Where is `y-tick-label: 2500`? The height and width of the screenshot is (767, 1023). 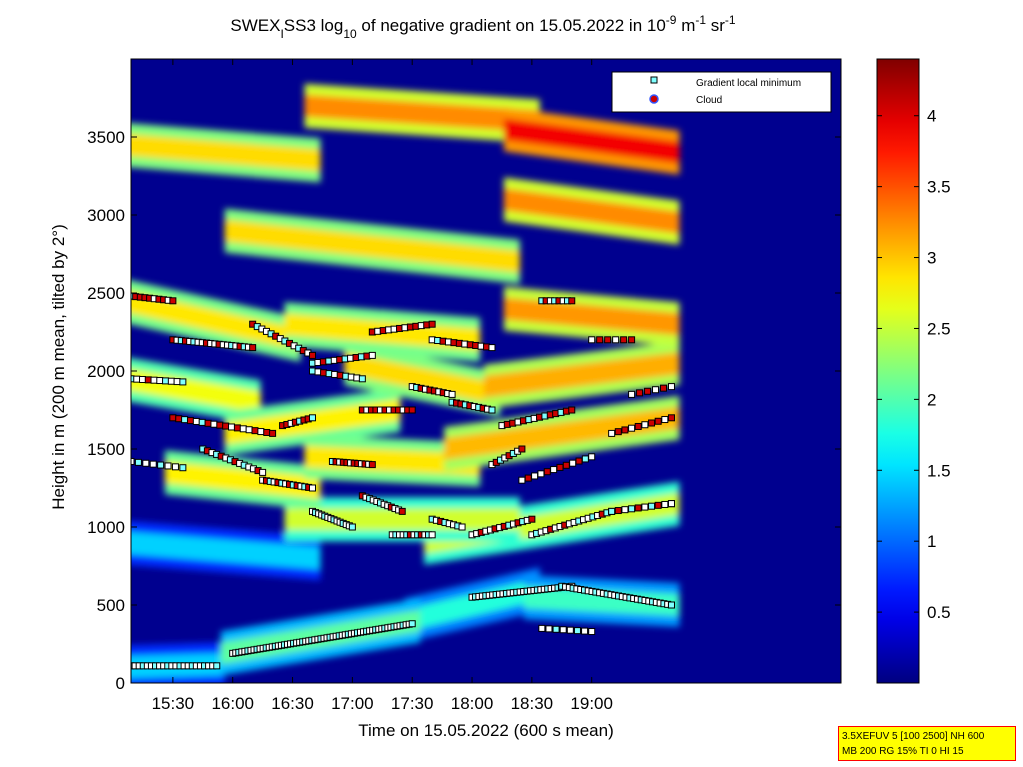 y-tick-label: 2500 is located at coordinates (106, 293).